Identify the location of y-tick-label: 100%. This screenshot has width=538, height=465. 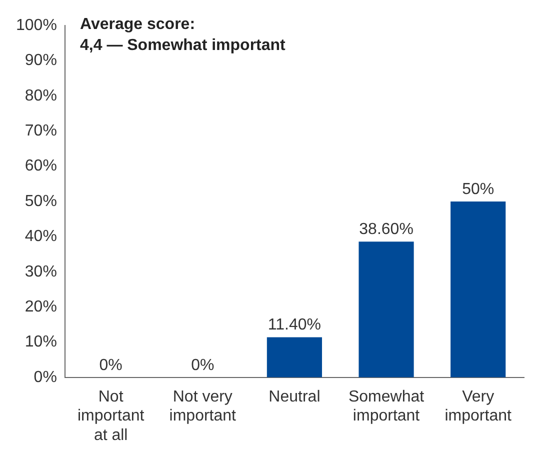
(36, 25).